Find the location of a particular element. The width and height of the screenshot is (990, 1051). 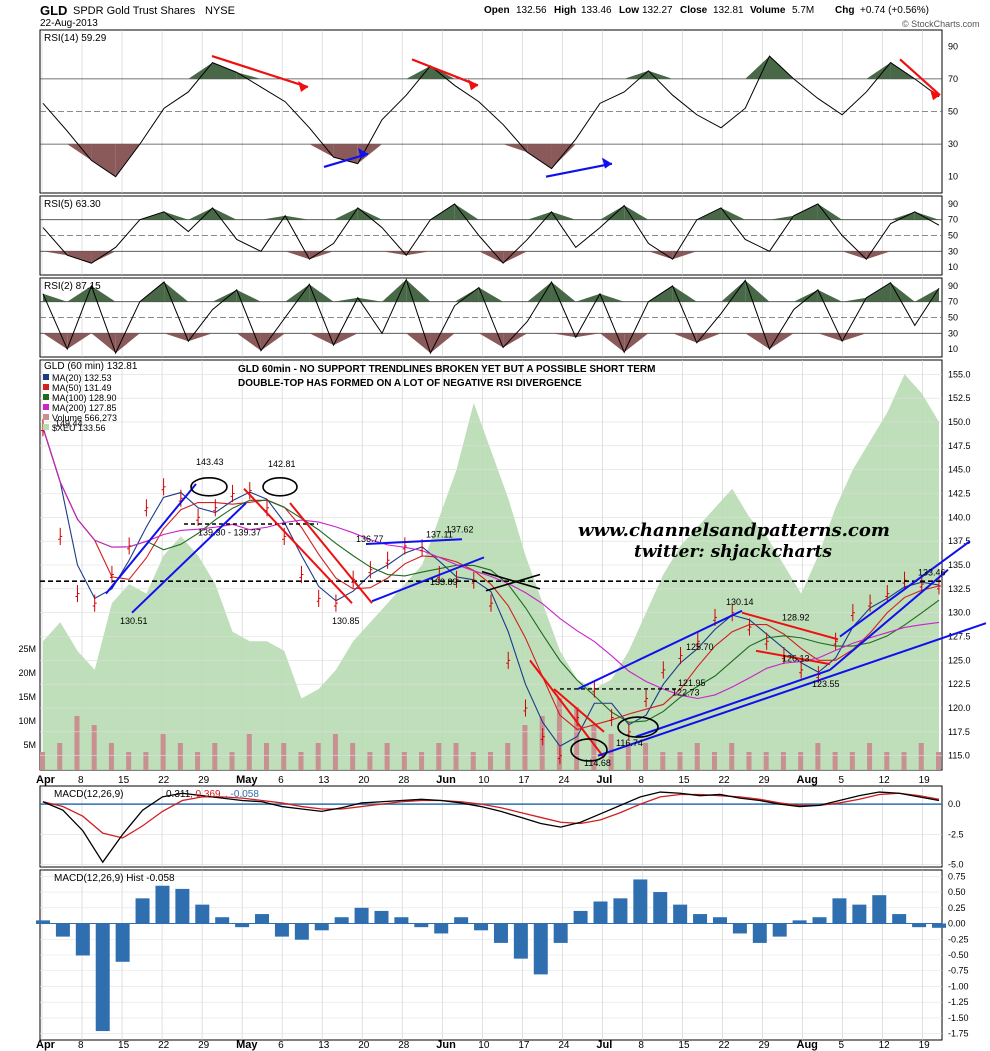

price-title: GLD (60 min) 132.81 is located at coordinates (91, 366).